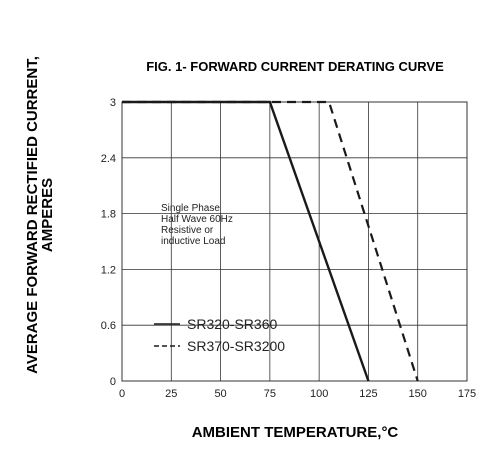 This screenshot has width=498, height=454. Describe the element at coordinates (418, 394) in the screenshot. I see `x-tick-label: 150` at that location.